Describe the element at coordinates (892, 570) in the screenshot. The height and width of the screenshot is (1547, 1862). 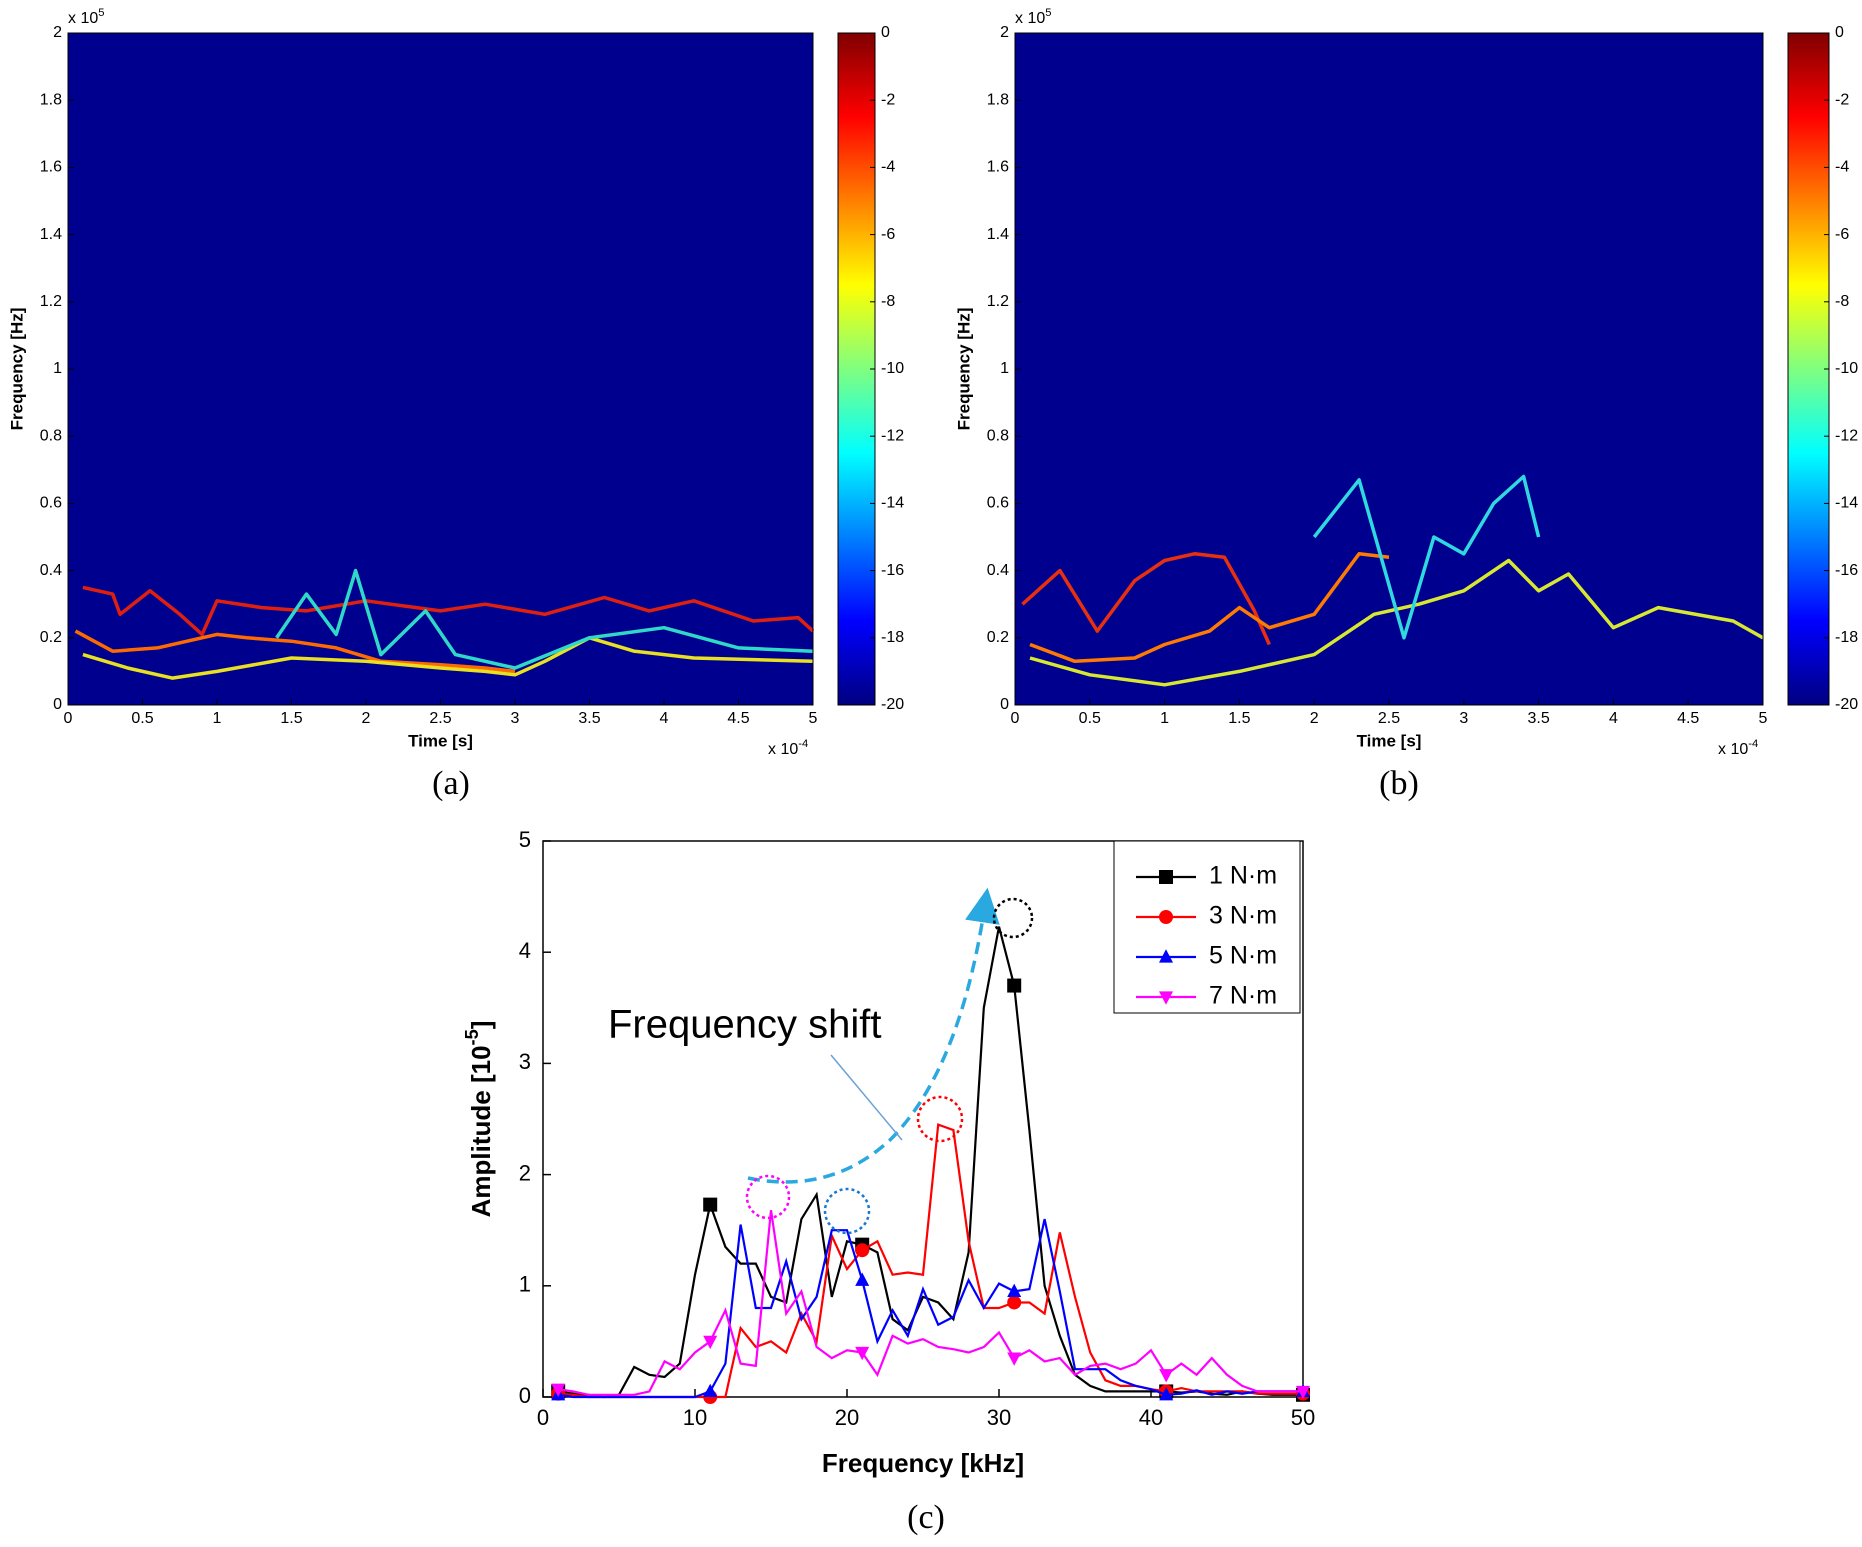
I see `colorbar-tick-label: -16` at that location.